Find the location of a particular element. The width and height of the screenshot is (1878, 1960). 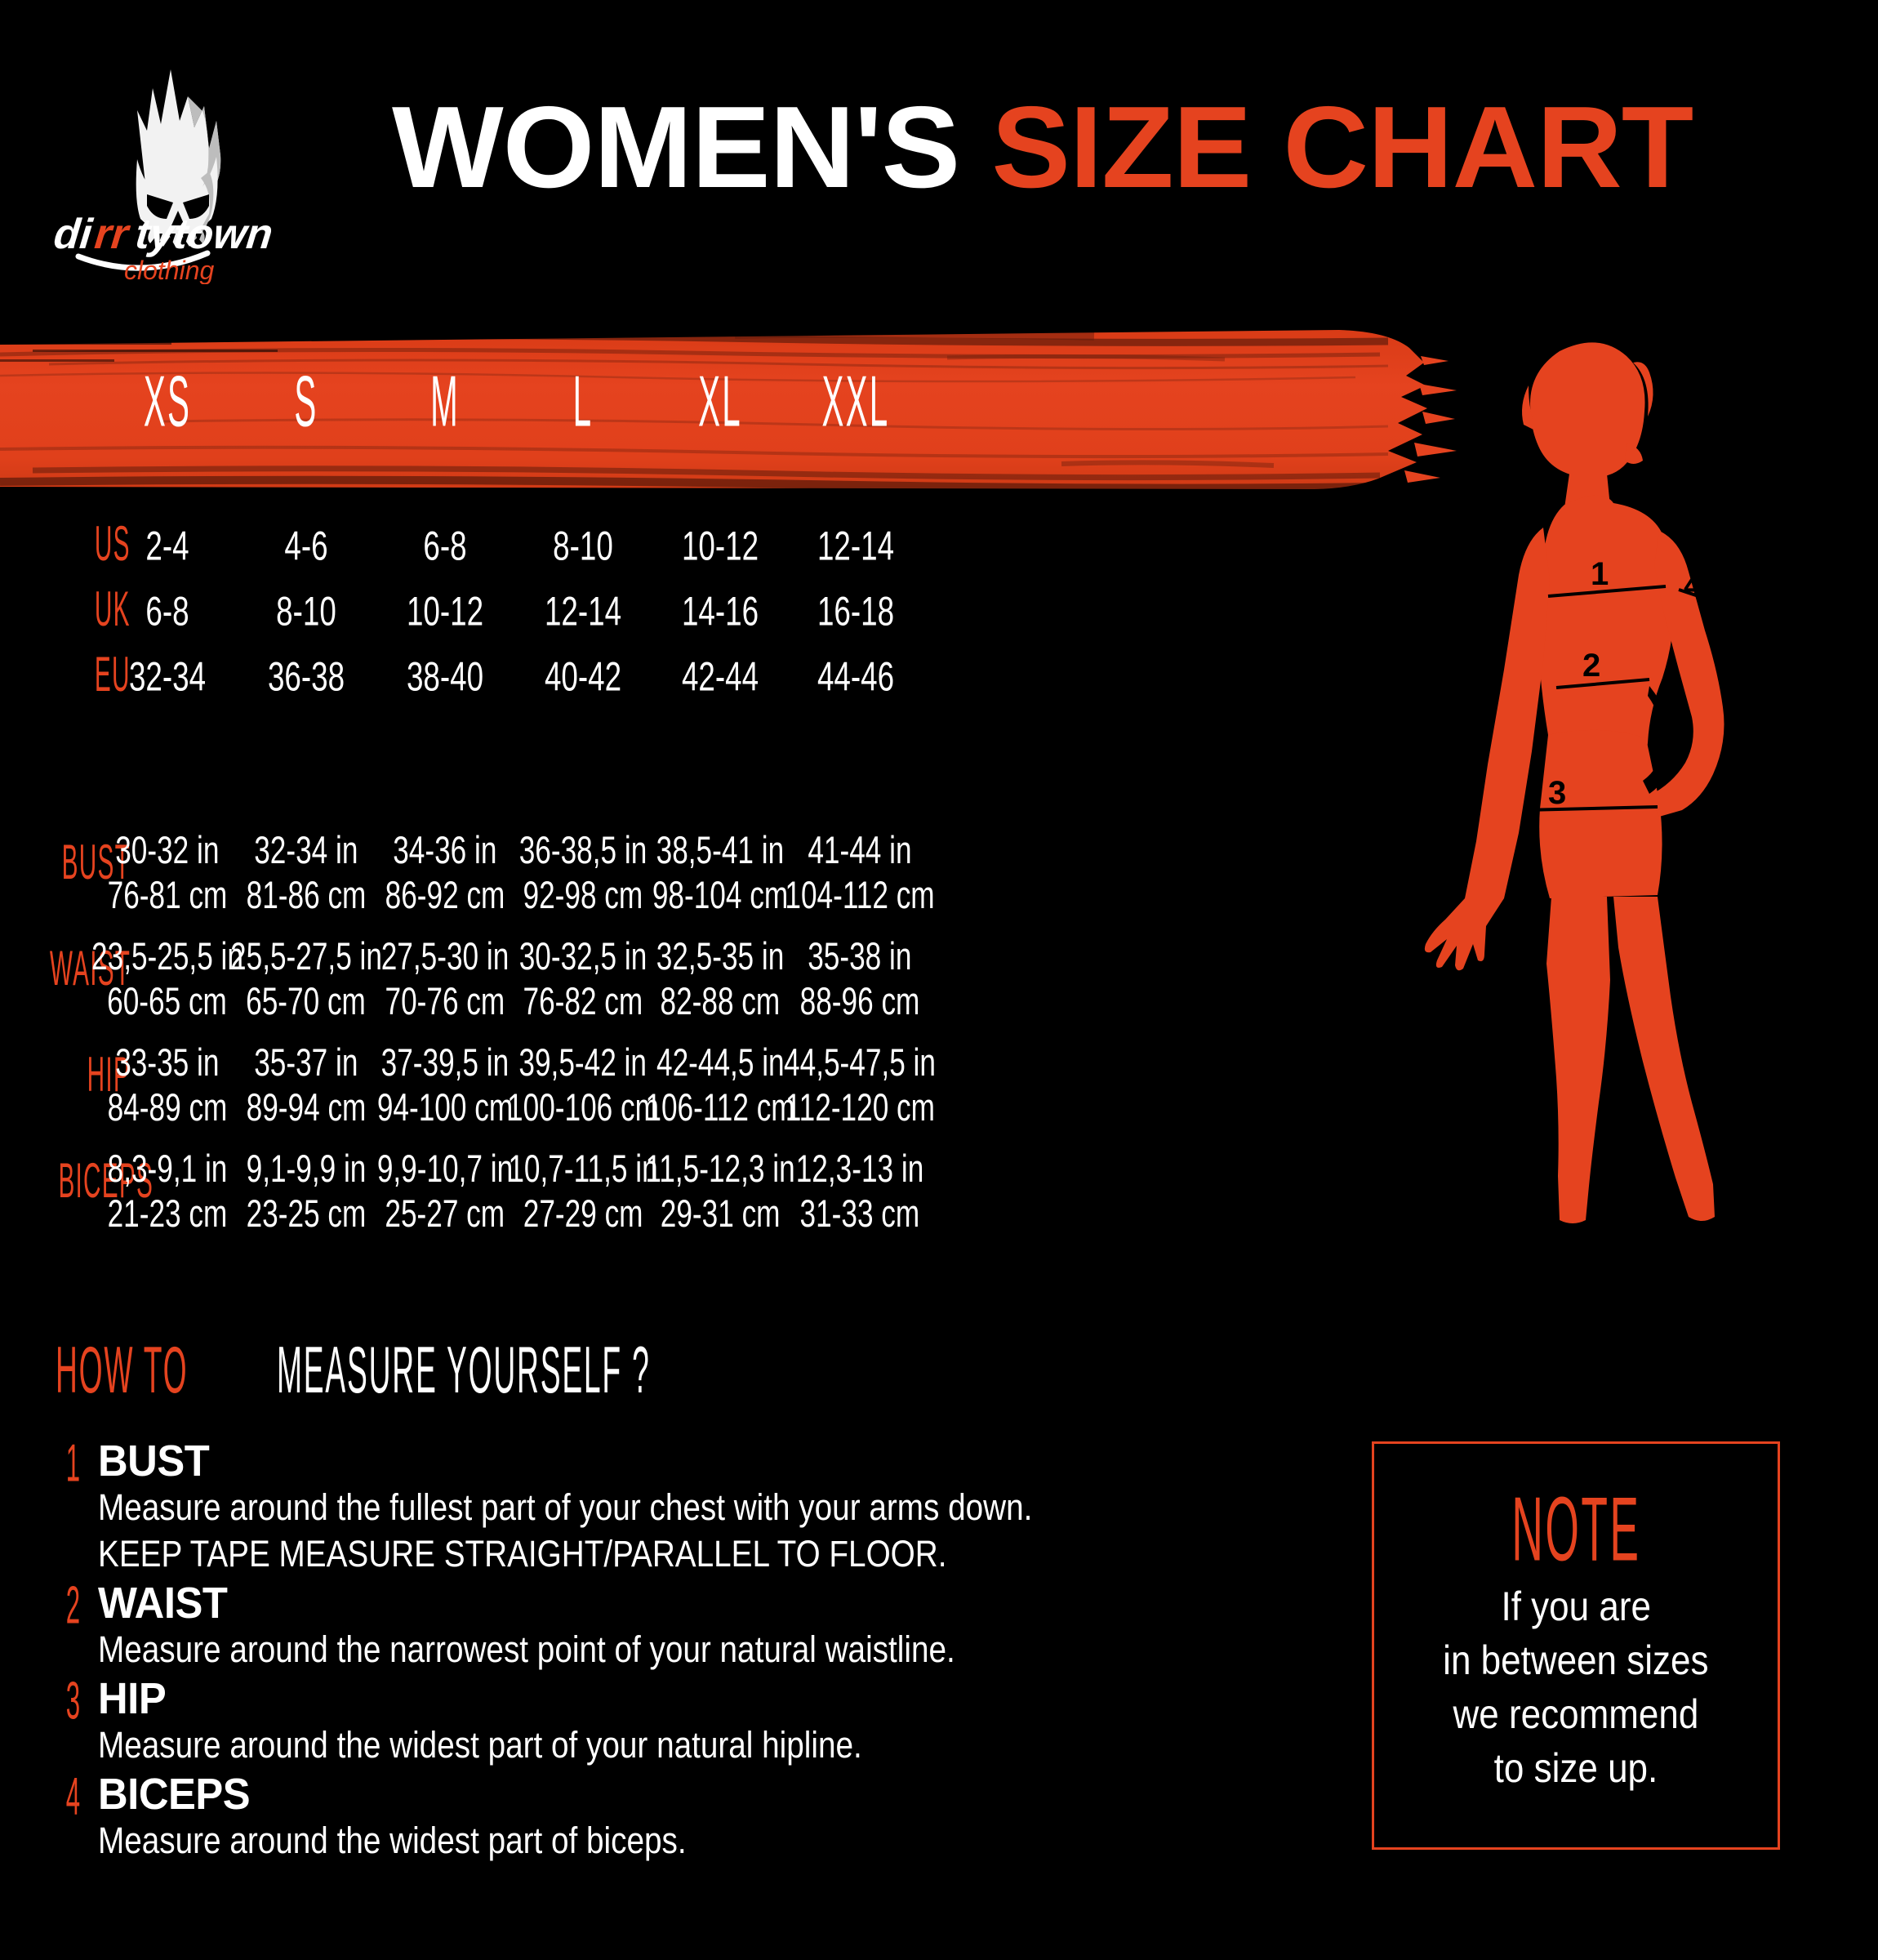

cell-eu-xxl: 44-46 is located at coordinates (856, 676).